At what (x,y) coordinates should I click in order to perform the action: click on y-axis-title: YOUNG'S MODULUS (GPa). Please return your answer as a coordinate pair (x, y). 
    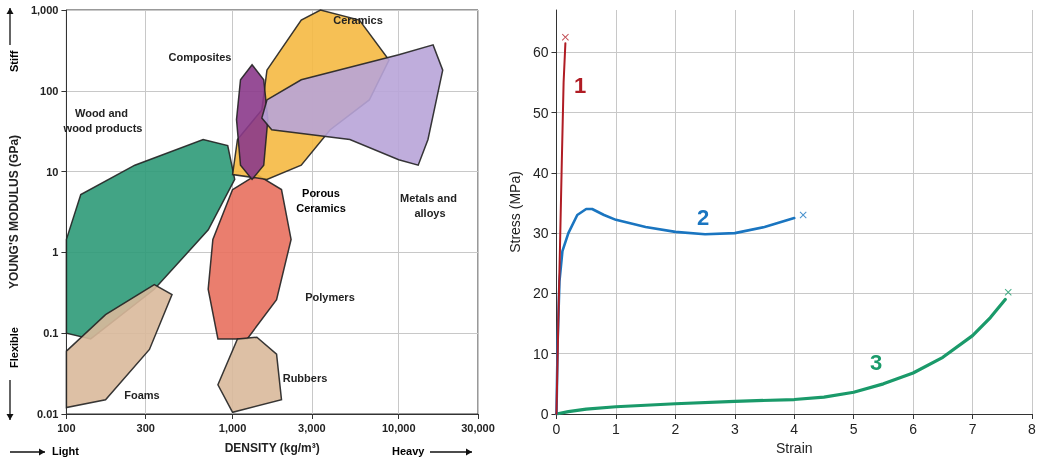
    Looking at the image, I should click on (14, 212).